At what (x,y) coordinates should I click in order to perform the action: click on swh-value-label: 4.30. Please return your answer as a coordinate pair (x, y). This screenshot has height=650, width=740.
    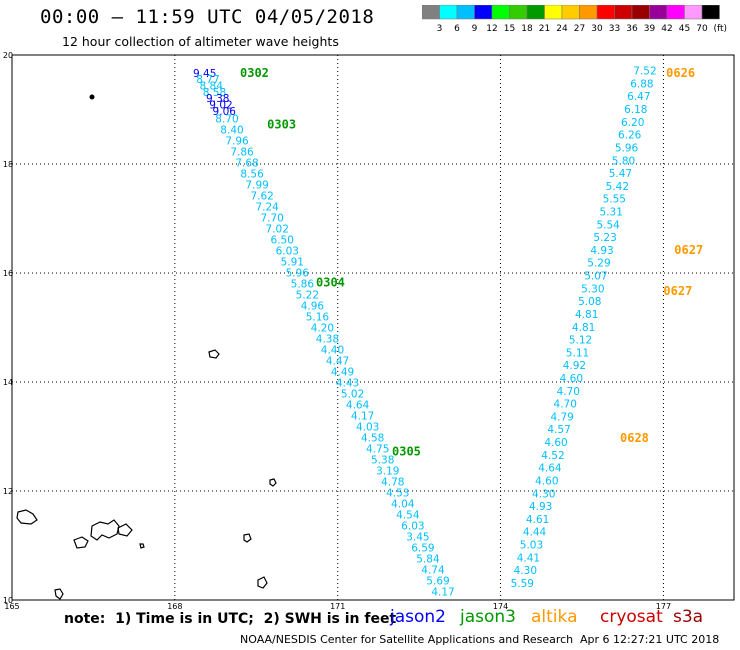
    Looking at the image, I should click on (543, 494).